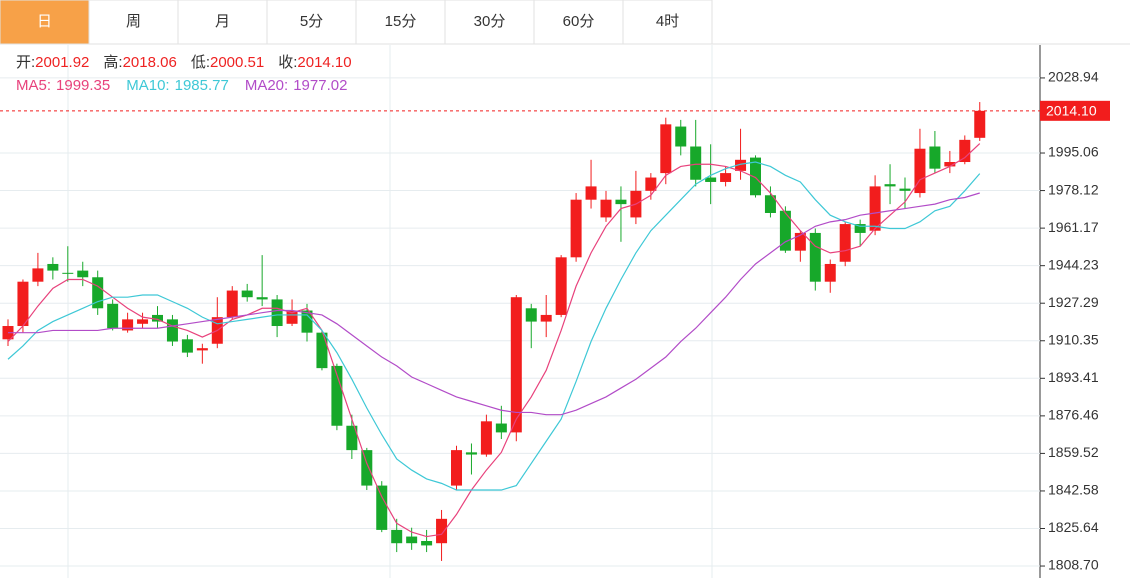 The height and width of the screenshot is (578, 1130). What do you see at coordinates (25, 62) in the screenshot?
I see `info-label: 开:` at bounding box center [25, 62].